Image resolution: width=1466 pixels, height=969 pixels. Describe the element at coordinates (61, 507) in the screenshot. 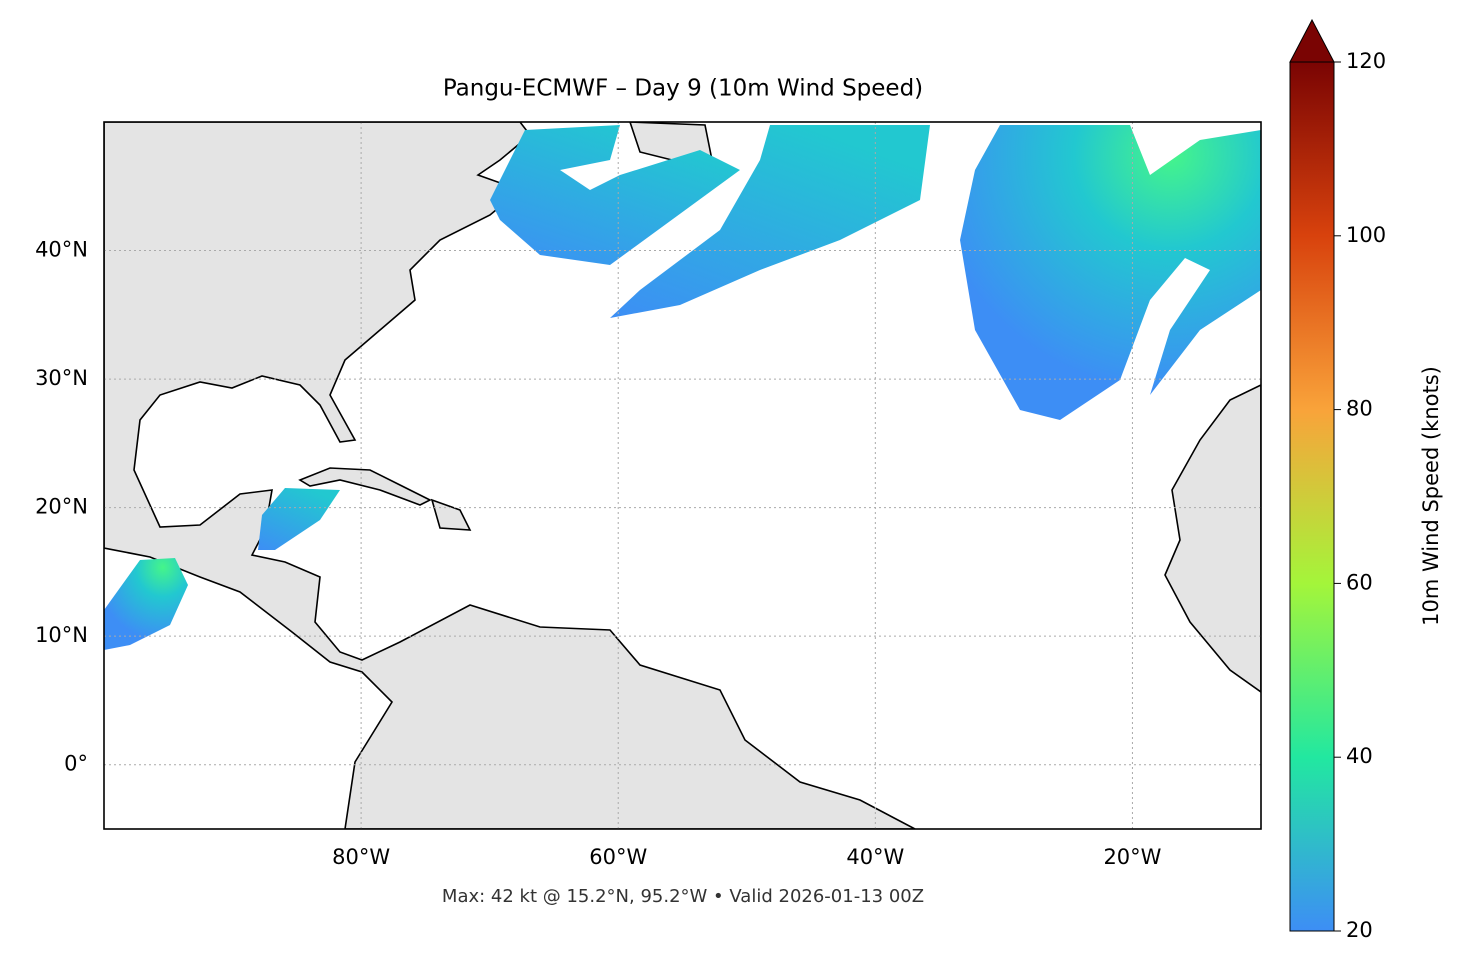

I see `y-tick-label: 20°N` at that location.